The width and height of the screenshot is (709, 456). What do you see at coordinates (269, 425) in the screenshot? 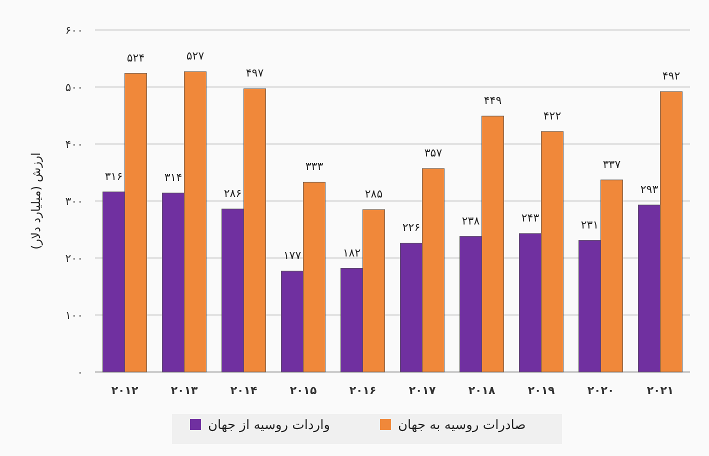
I see `legend-label: واردات روسیه از جهان` at bounding box center [269, 425].